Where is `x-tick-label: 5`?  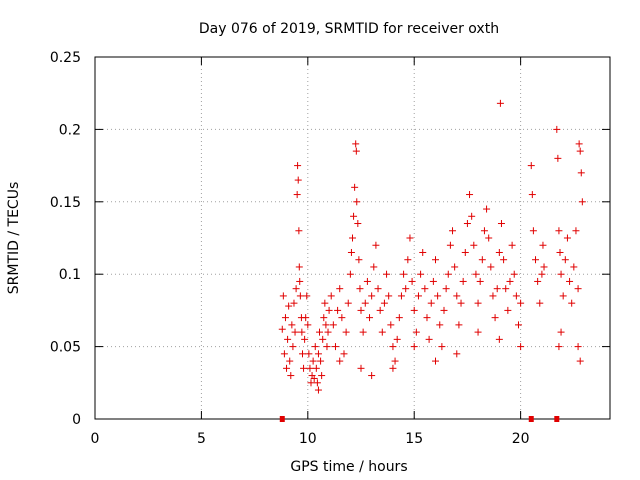
x-tick-label: 5 is located at coordinates (201, 439).